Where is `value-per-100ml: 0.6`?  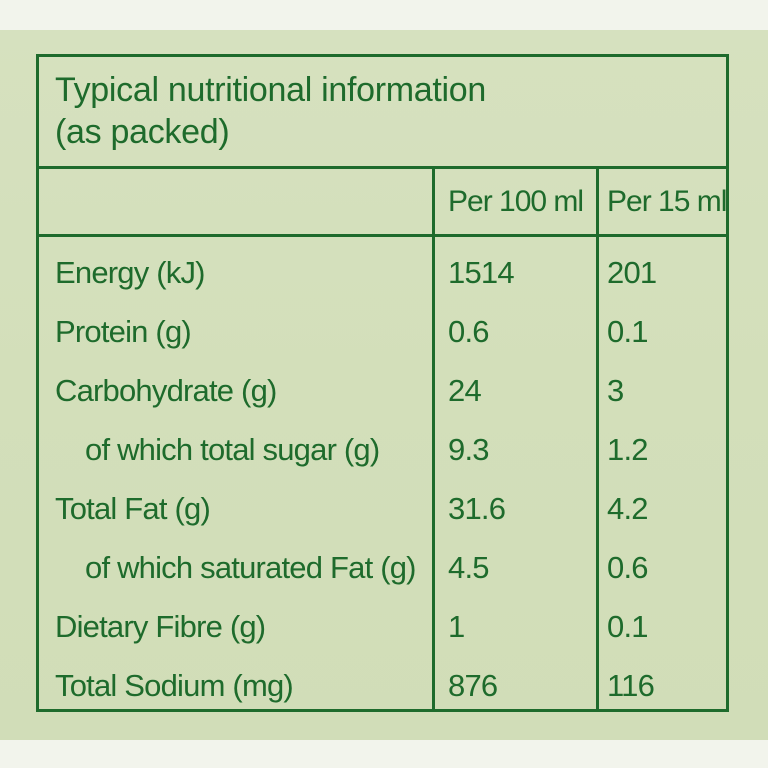 value-per-100ml: 0.6 is located at coordinates (468, 331).